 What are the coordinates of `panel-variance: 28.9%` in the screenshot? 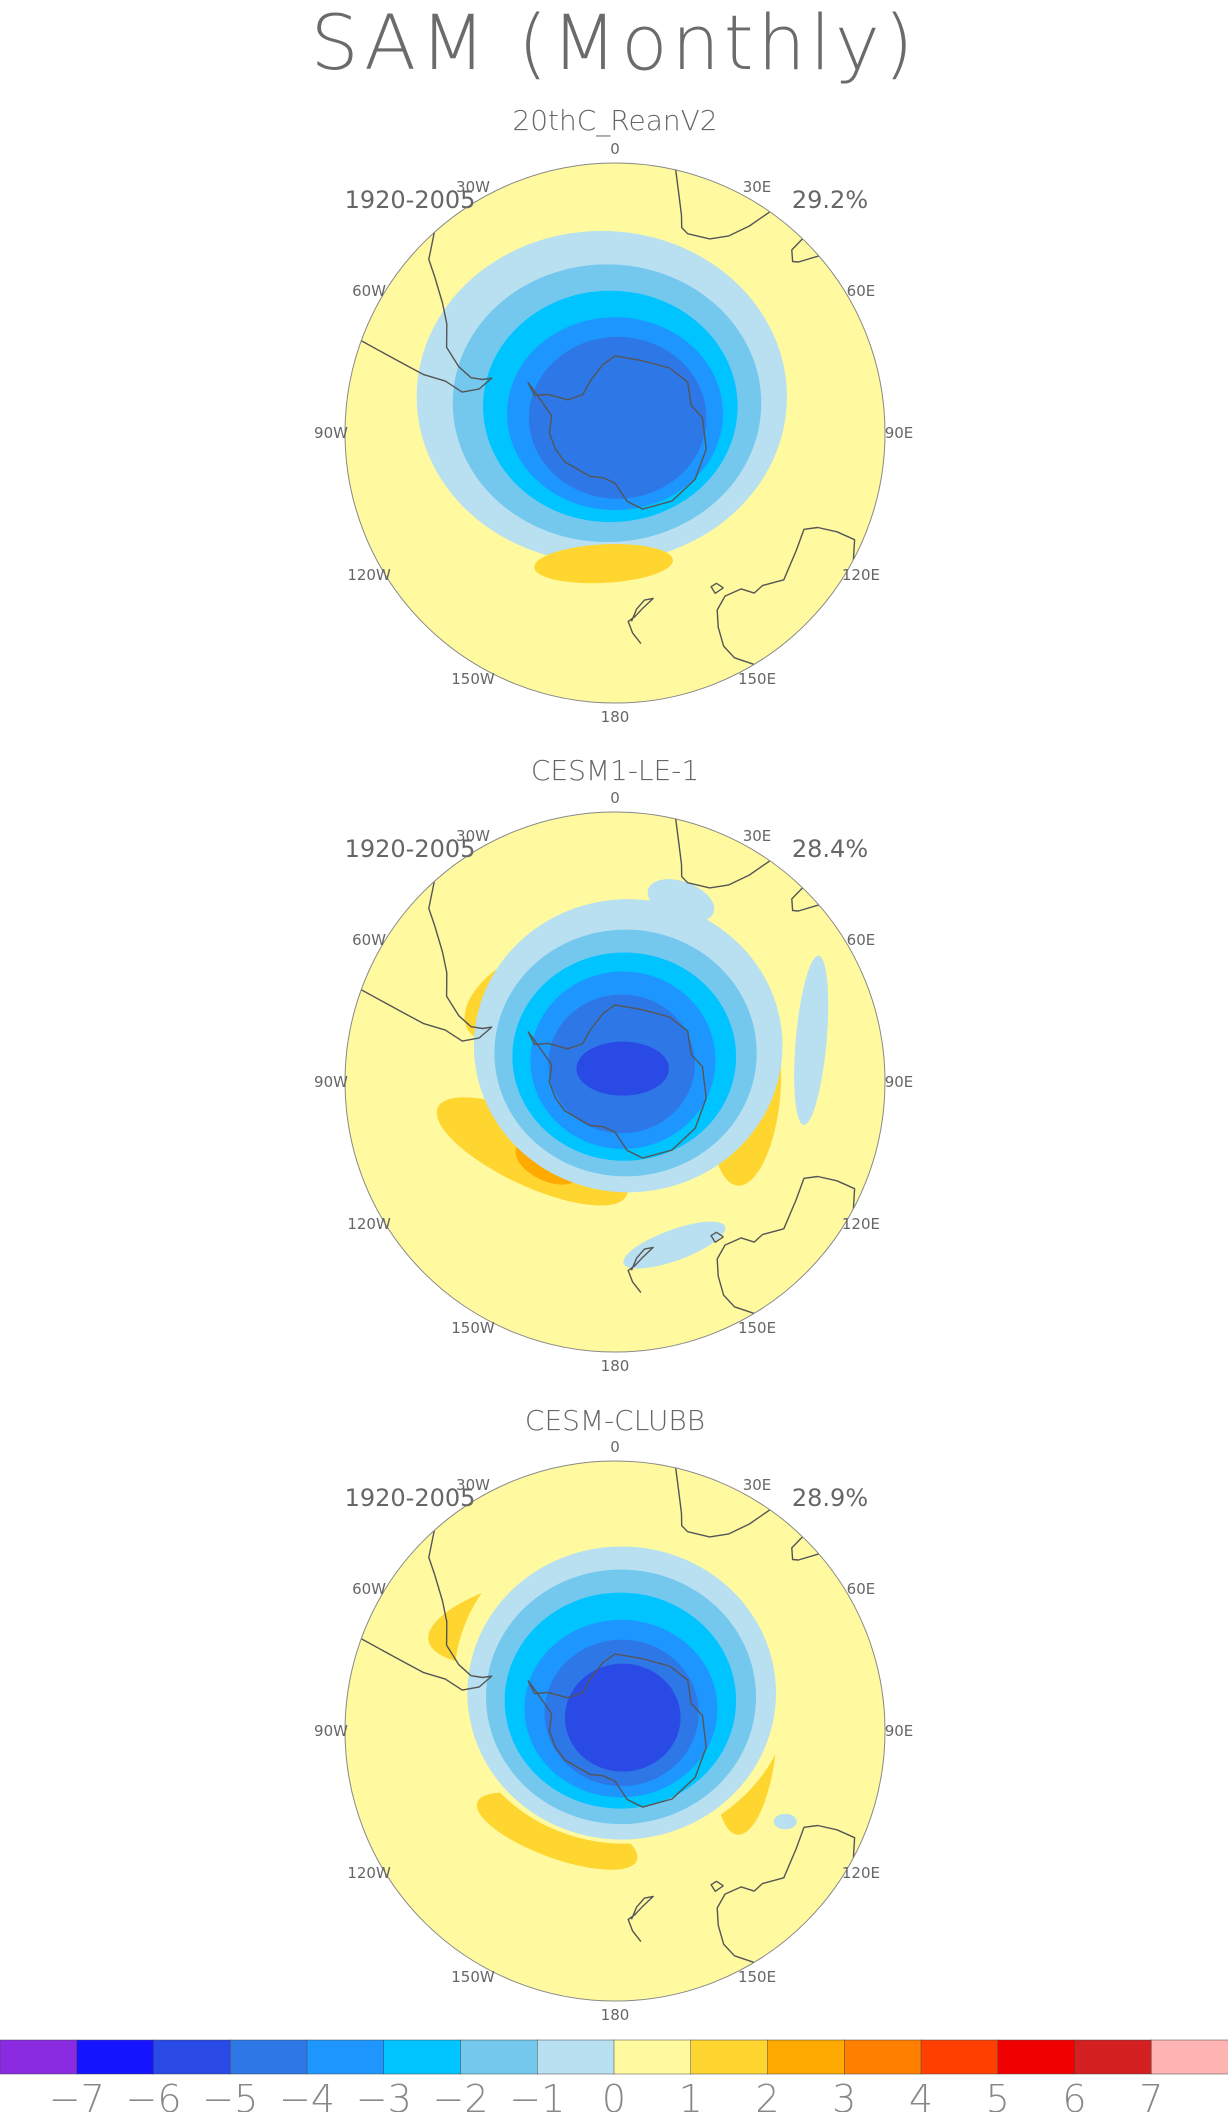 It's located at (830, 1498).